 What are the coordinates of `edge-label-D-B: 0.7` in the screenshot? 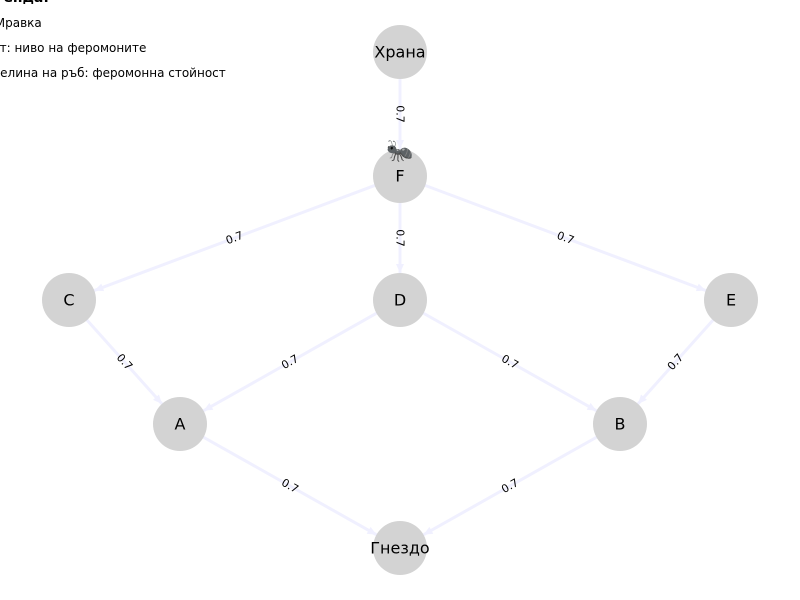 It's located at (510, 362).